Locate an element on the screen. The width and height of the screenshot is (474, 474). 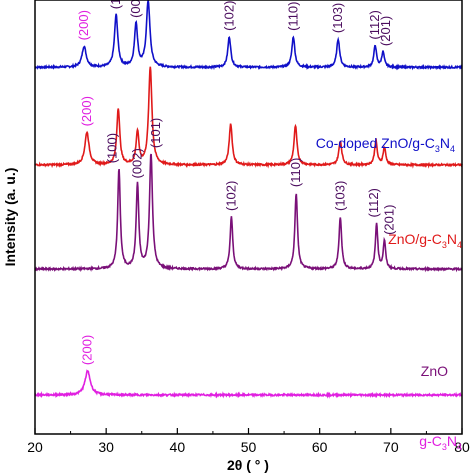
x-tick-label: 70 is located at coordinates (391, 447).